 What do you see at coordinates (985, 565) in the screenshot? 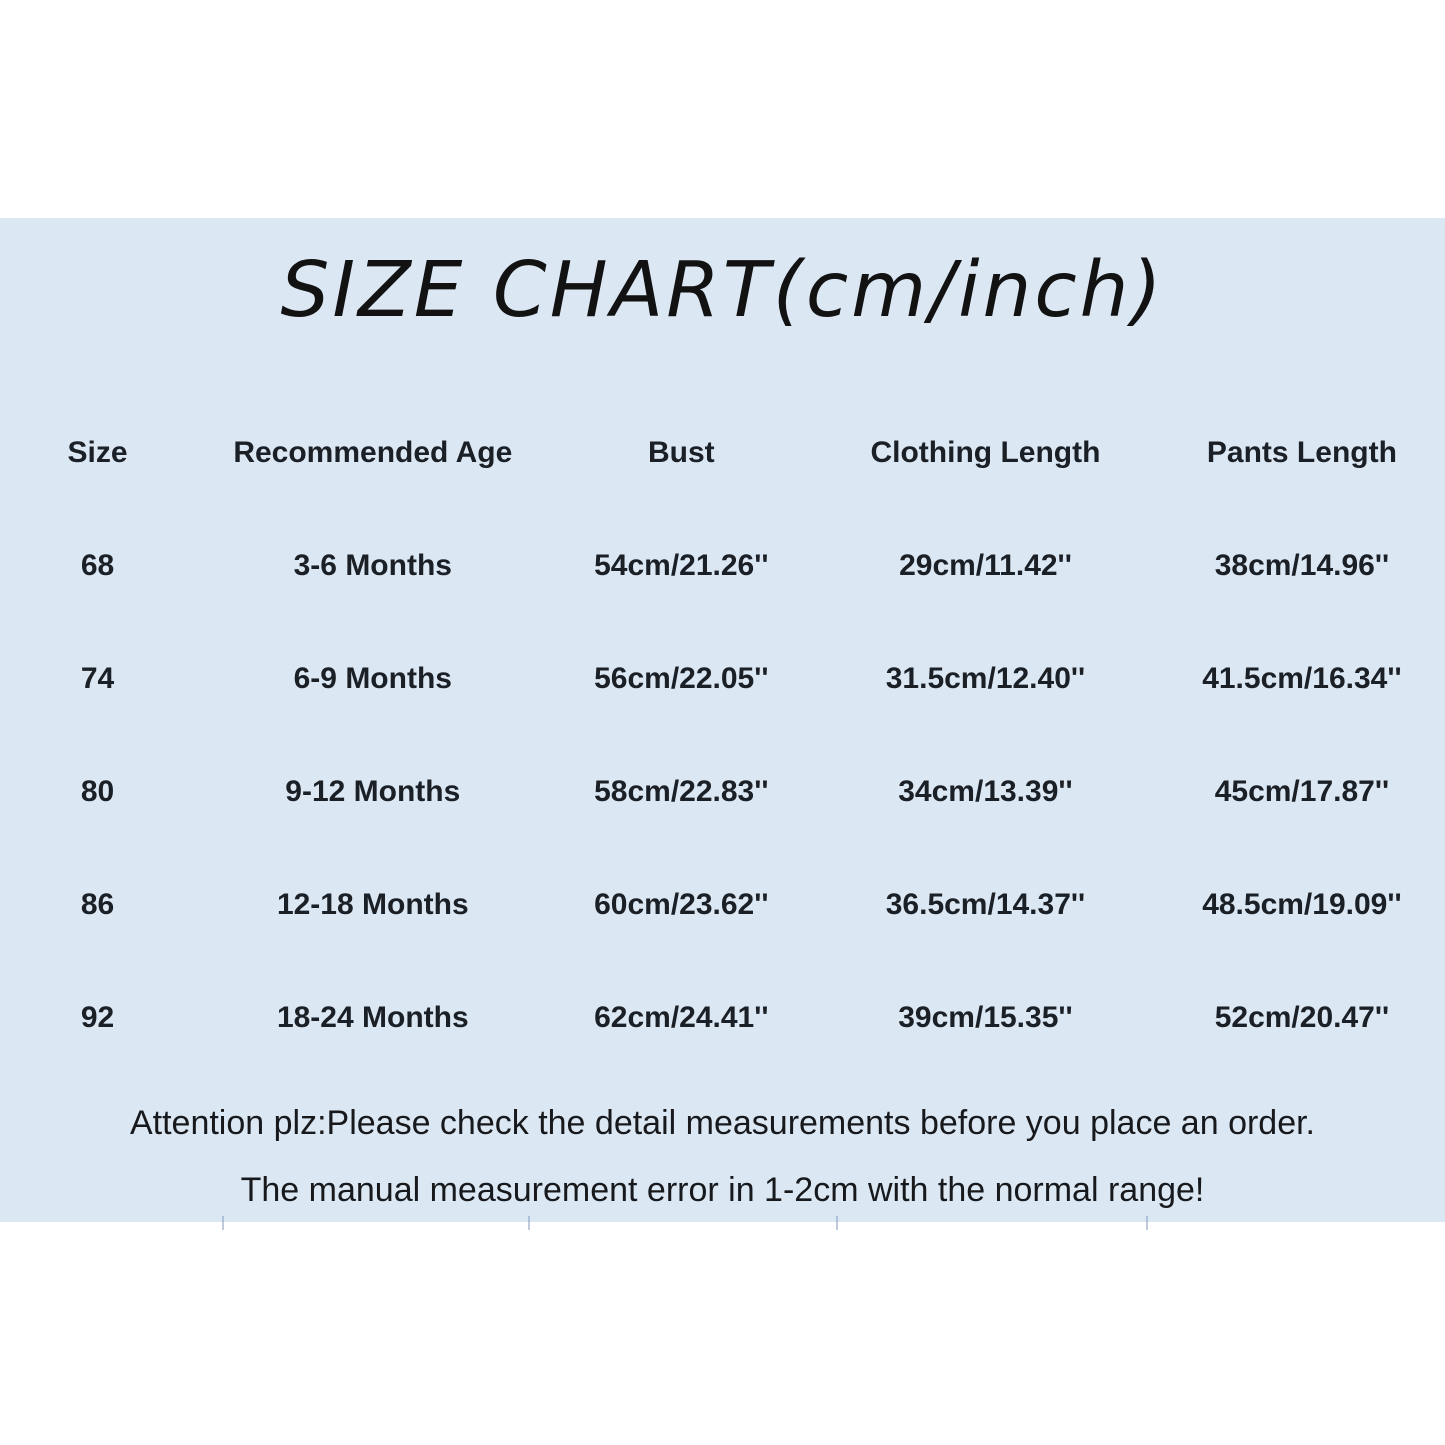
I see `table-cell-clothing-length: 29cm/11.42''` at bounding box center [985, 565].